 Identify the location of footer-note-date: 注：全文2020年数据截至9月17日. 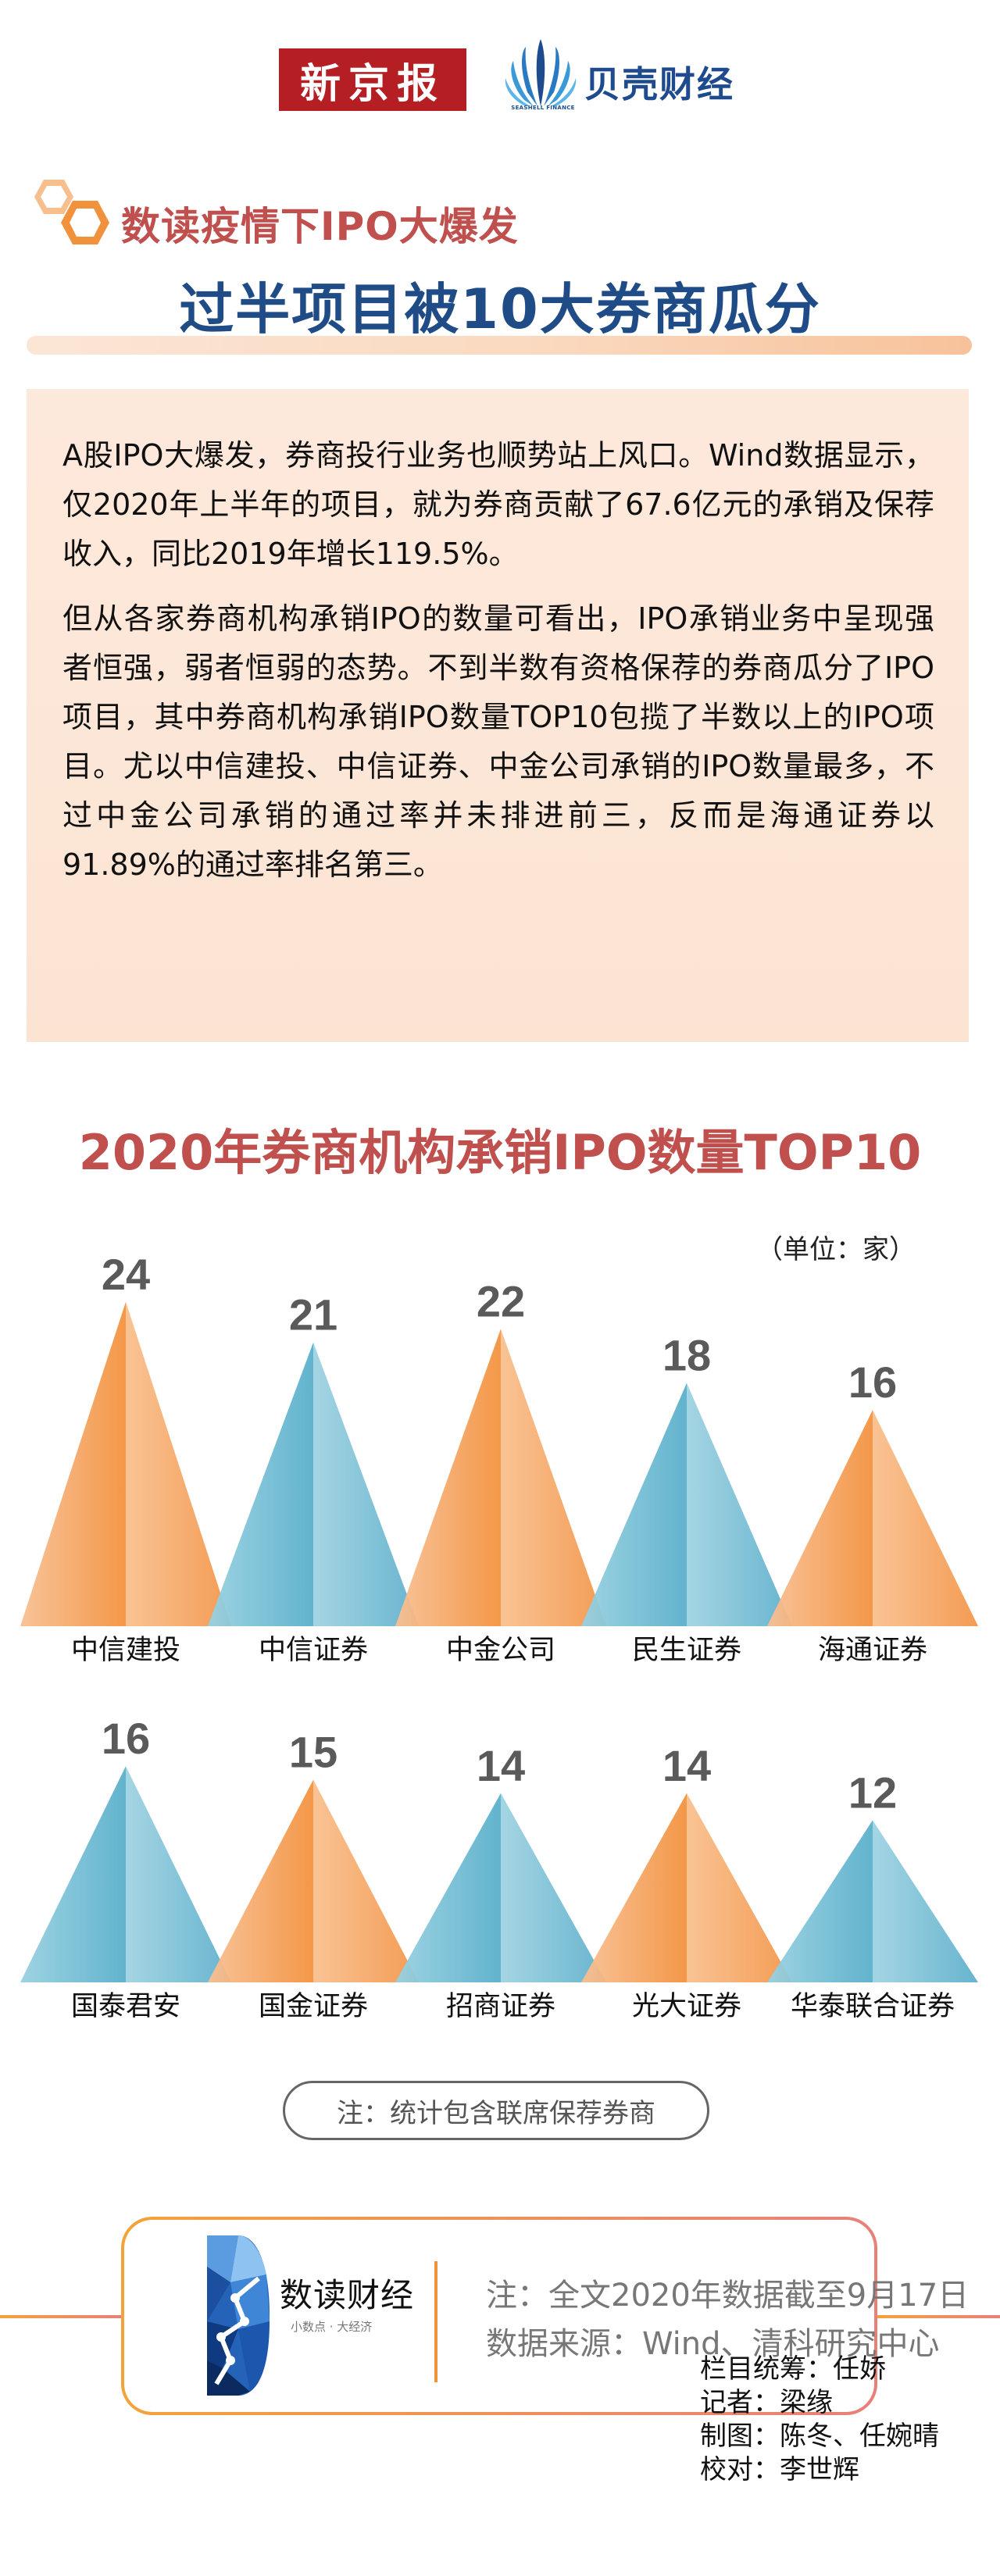
(728, 2296).